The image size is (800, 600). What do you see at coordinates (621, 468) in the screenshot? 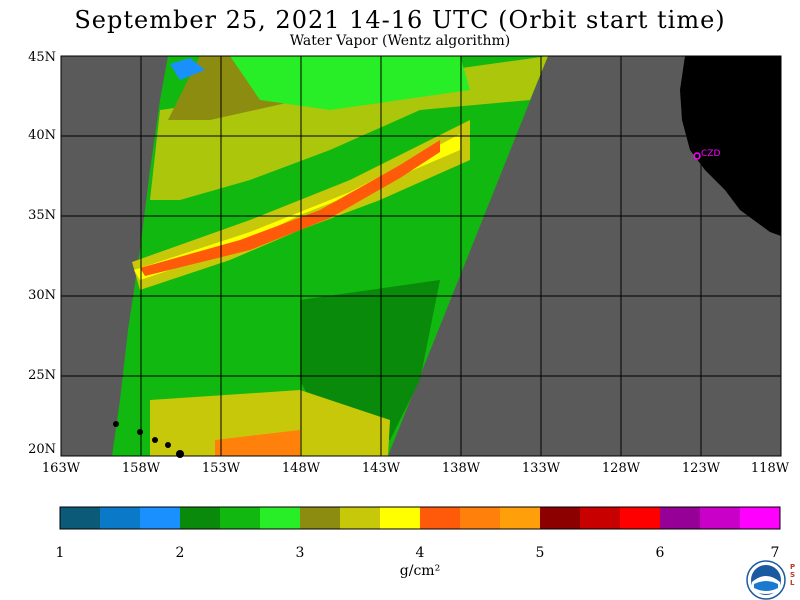
I see `lon-label: 128W` at bounding box center [621, 468].